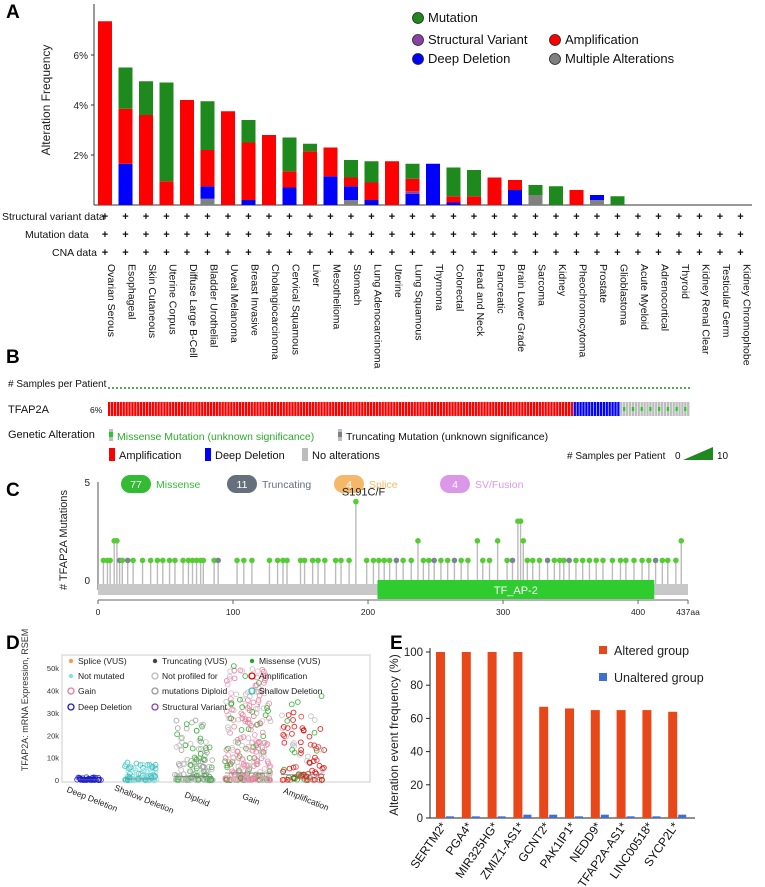 The width and height of the screenshot is (765, 887). Describe the element at coordinates (150, 456) in the screenshot. I see `b-legend-label: Amplification` at that location.